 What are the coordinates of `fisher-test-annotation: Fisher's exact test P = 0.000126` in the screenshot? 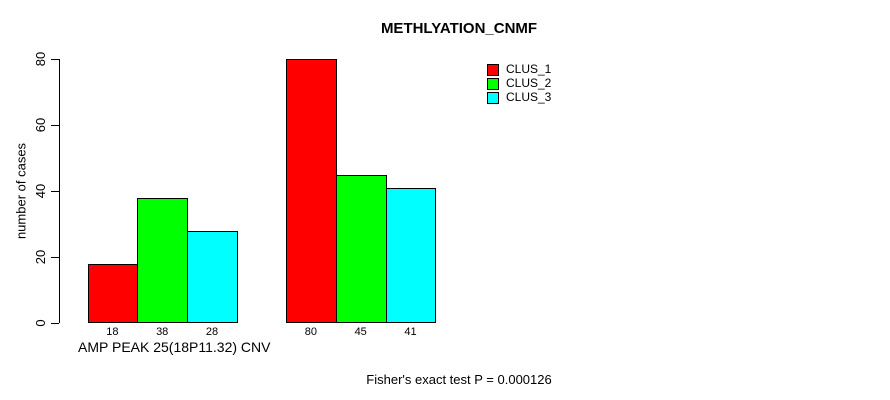 It's located at (459, 379).